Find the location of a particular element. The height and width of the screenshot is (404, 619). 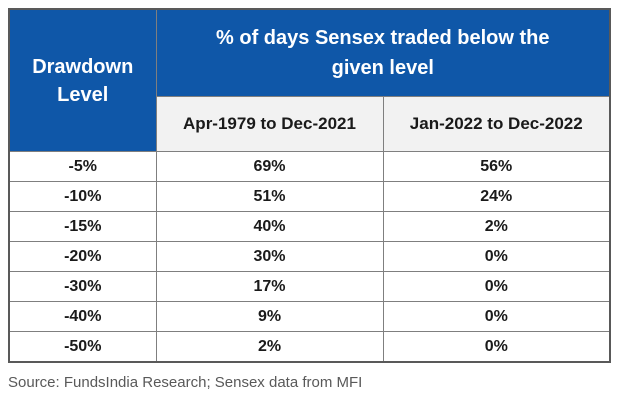

drawdown-level-cell: -30% is located at coordinates (82, 286).